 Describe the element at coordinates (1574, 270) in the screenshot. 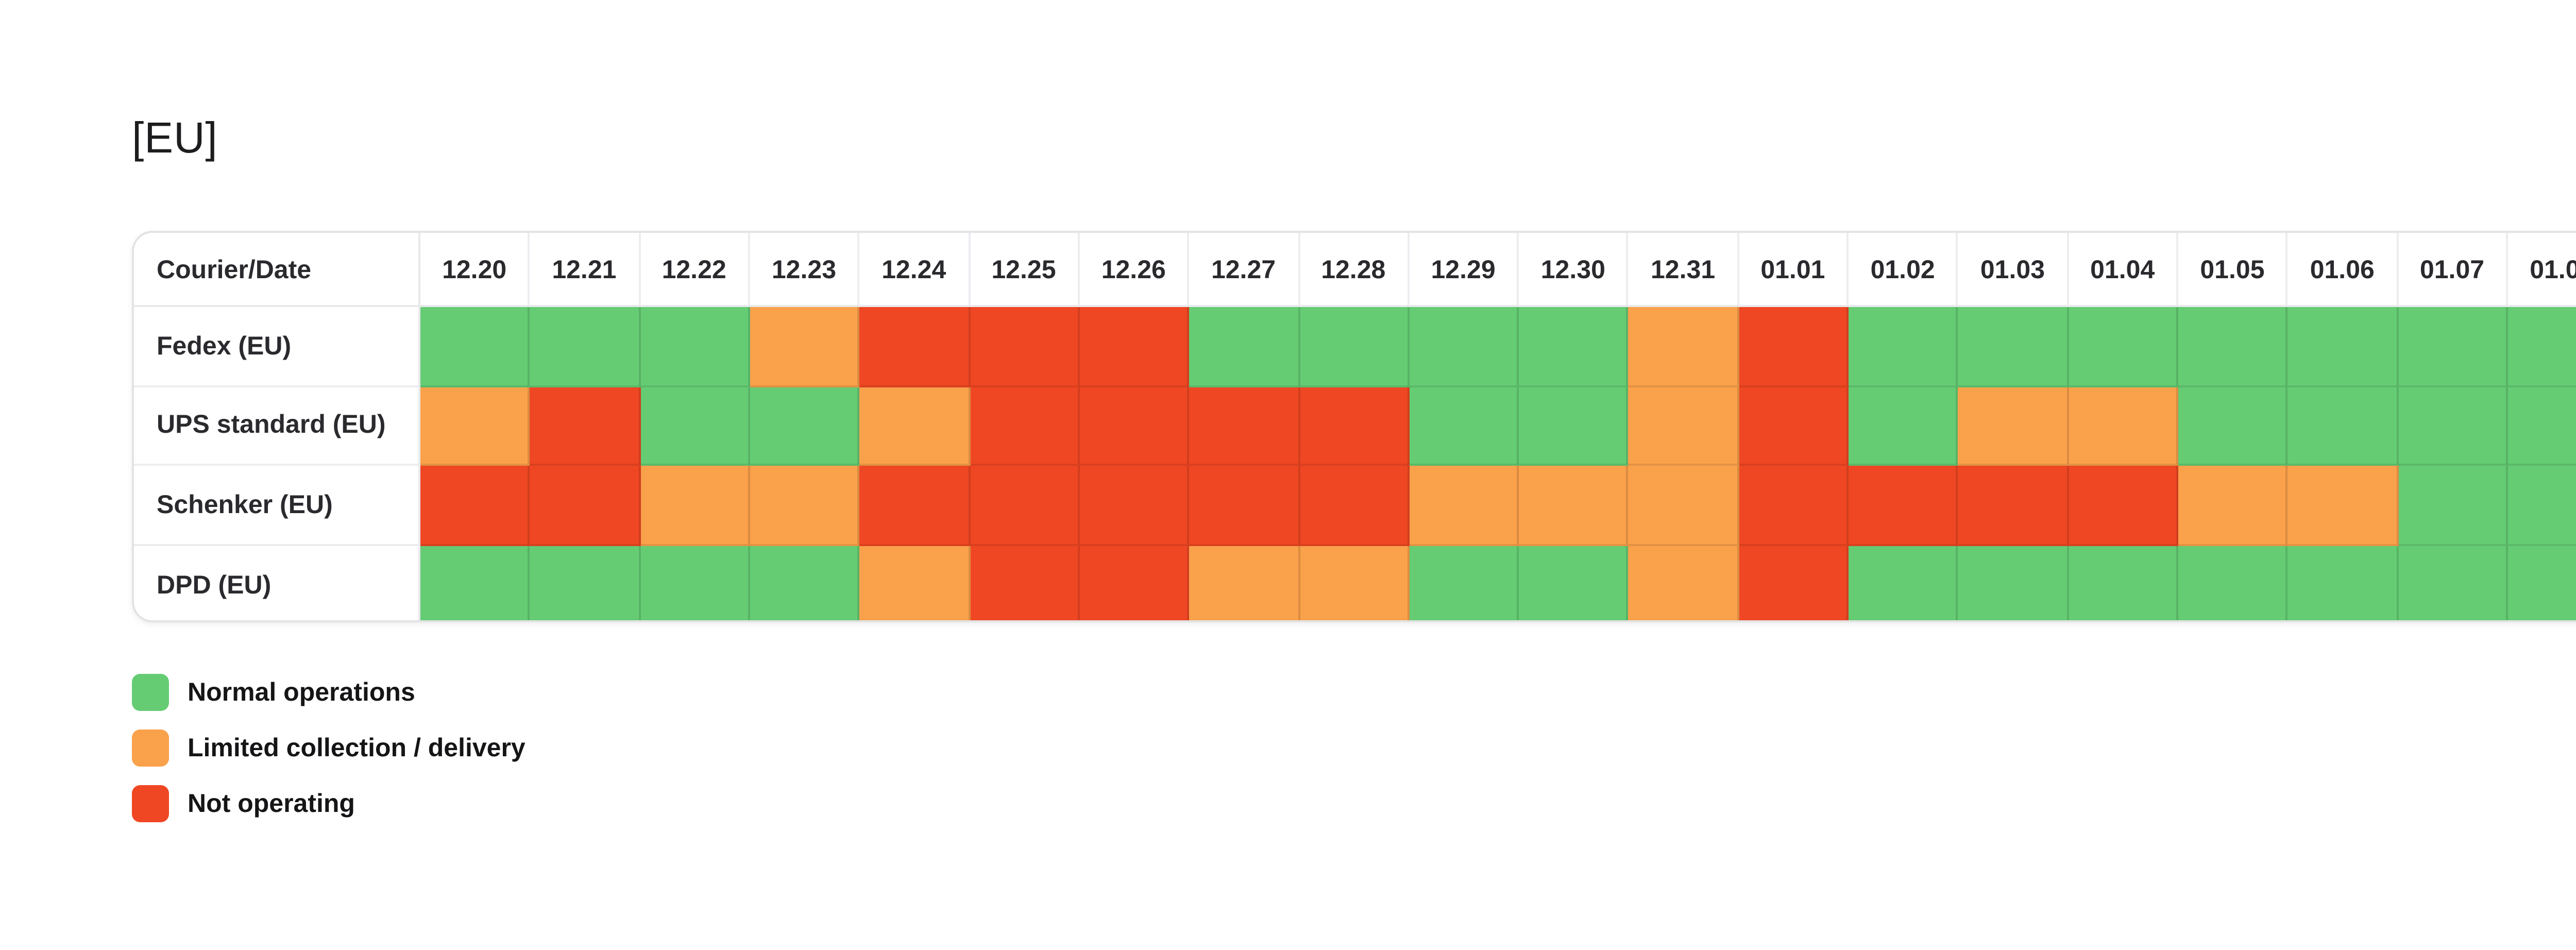

I see `date-header-cell: 12.30` at that location.